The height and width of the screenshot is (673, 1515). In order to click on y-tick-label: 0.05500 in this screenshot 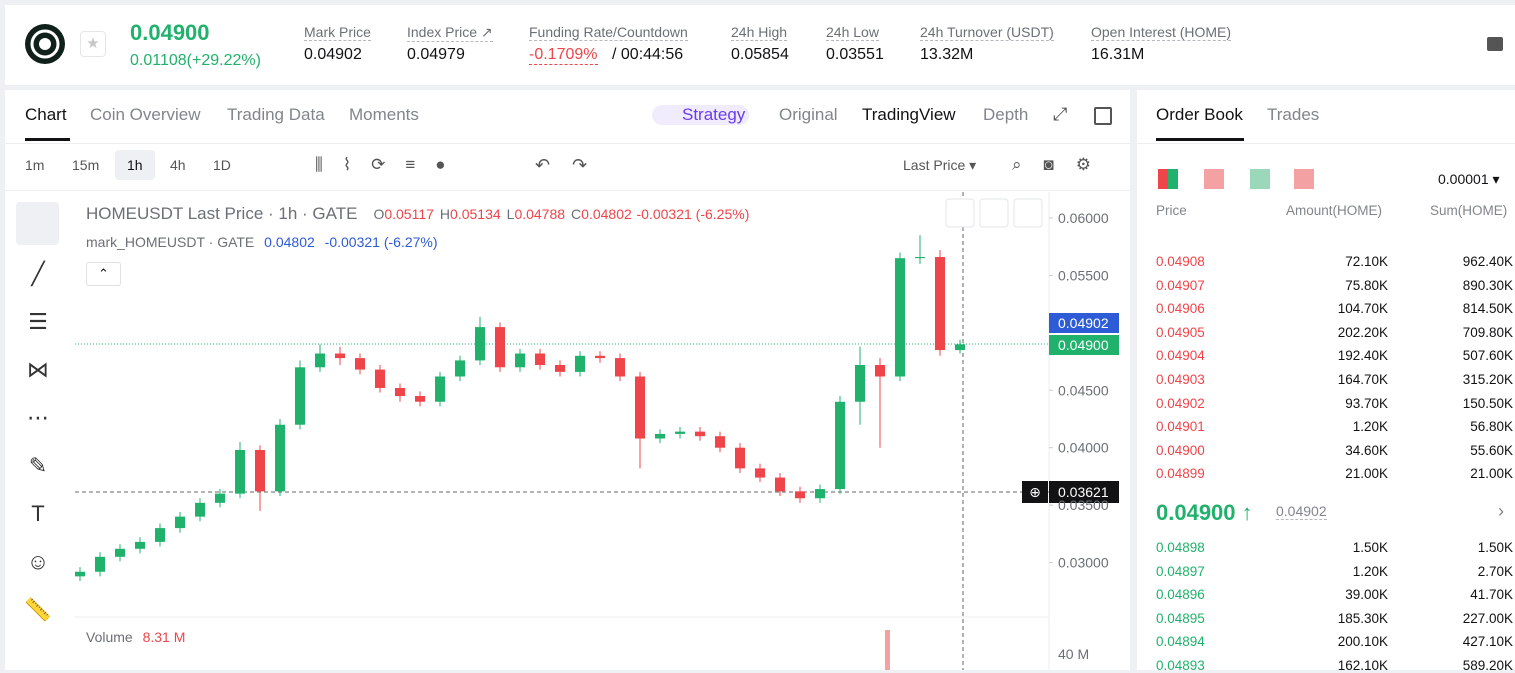, I will do `click(1083, 275)`.